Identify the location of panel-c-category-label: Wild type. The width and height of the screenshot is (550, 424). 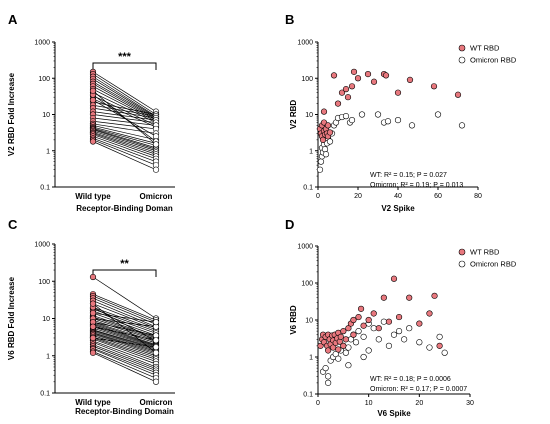
(93, 402).